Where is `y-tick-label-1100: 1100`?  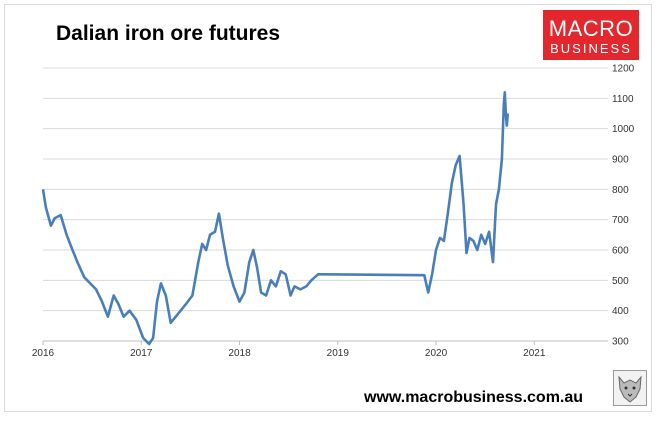
y-tick-label-1100: 1100 is located at coordinates (623, 99).